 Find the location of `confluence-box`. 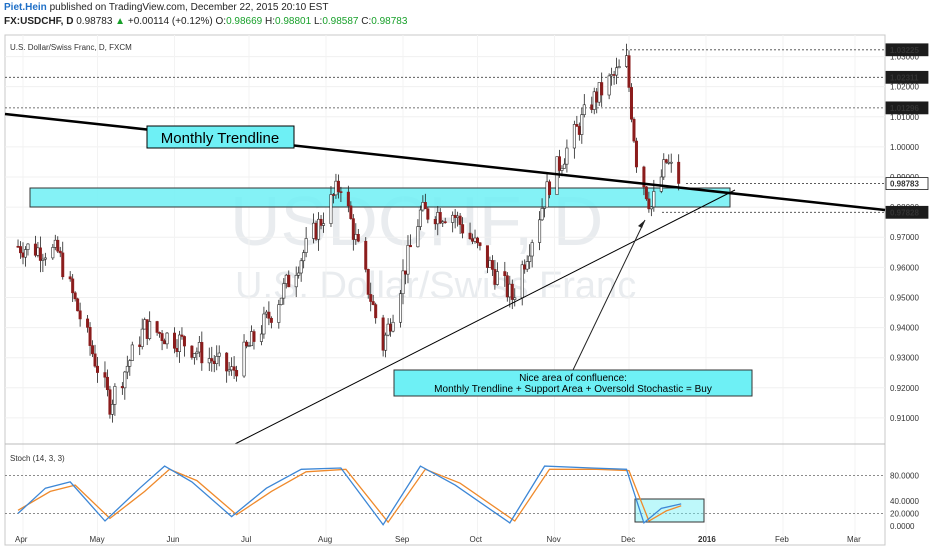

confluence-box is located at coordinates (573, 383).